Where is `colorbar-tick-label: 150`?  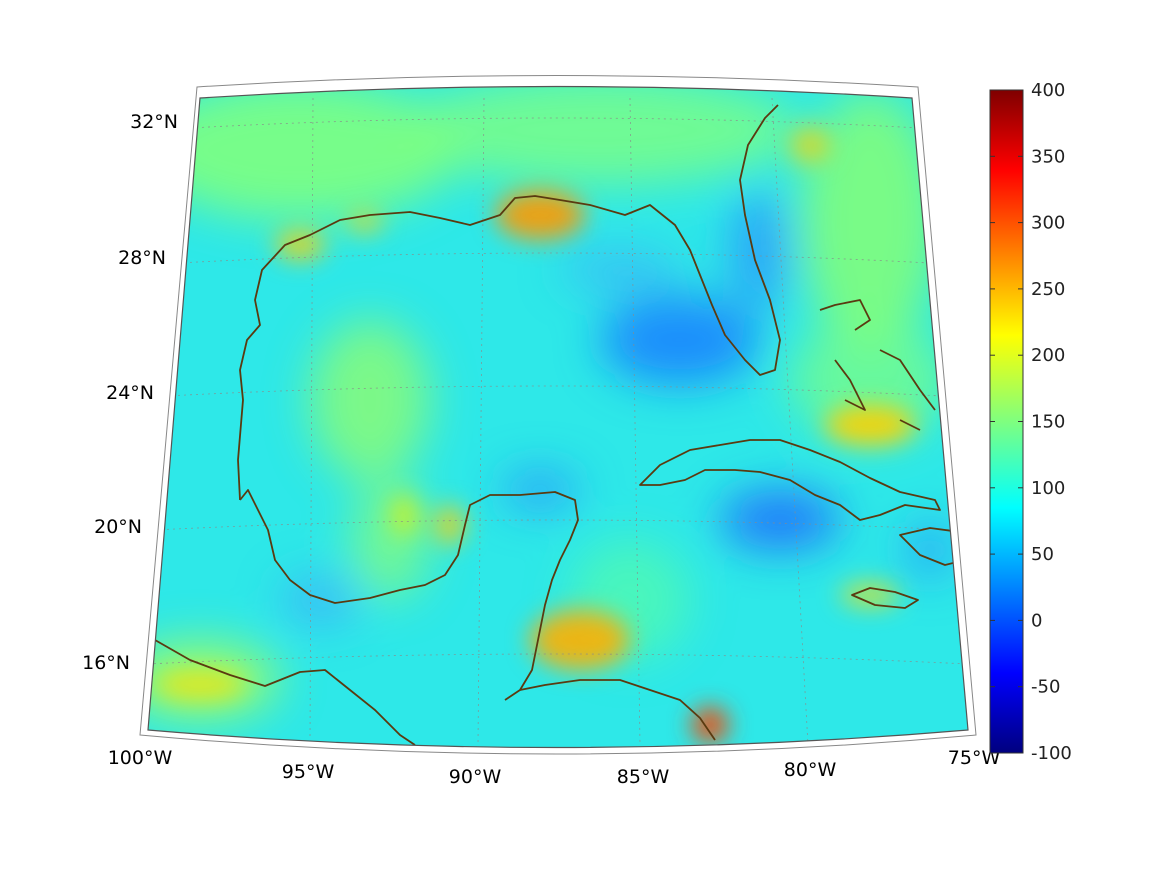 colorbar-tick-label: 150 is located at coordinates (1048, 422).